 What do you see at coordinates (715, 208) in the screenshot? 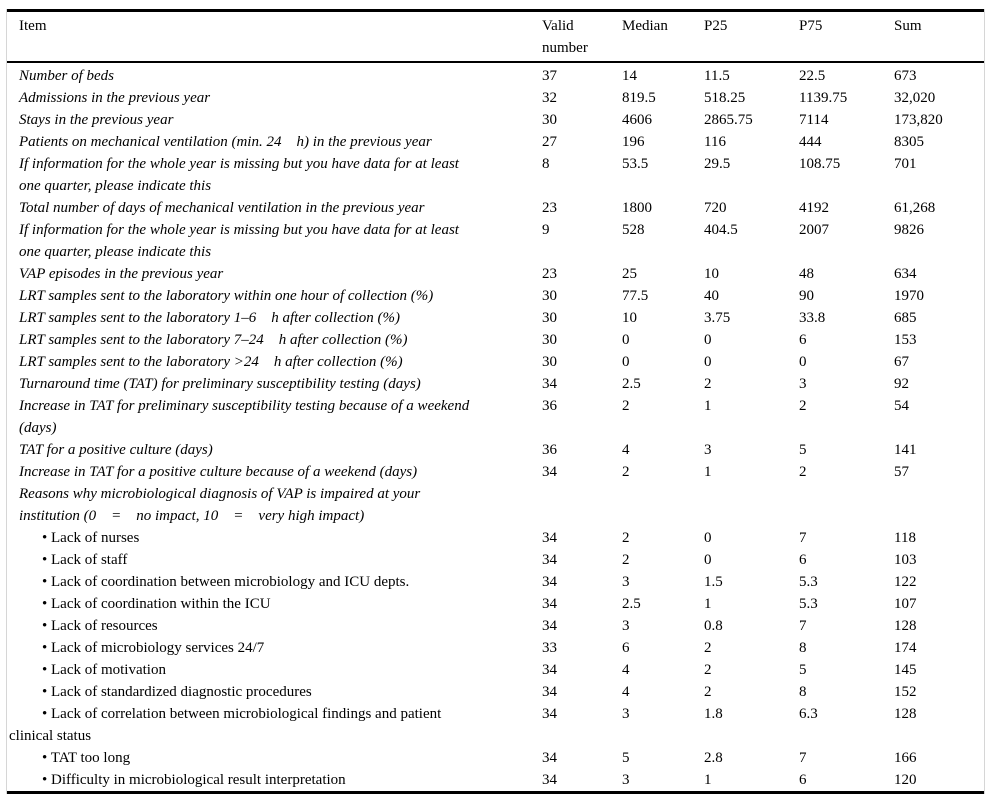
I see `p25-cell: 720` at bounding box center [715, 208].